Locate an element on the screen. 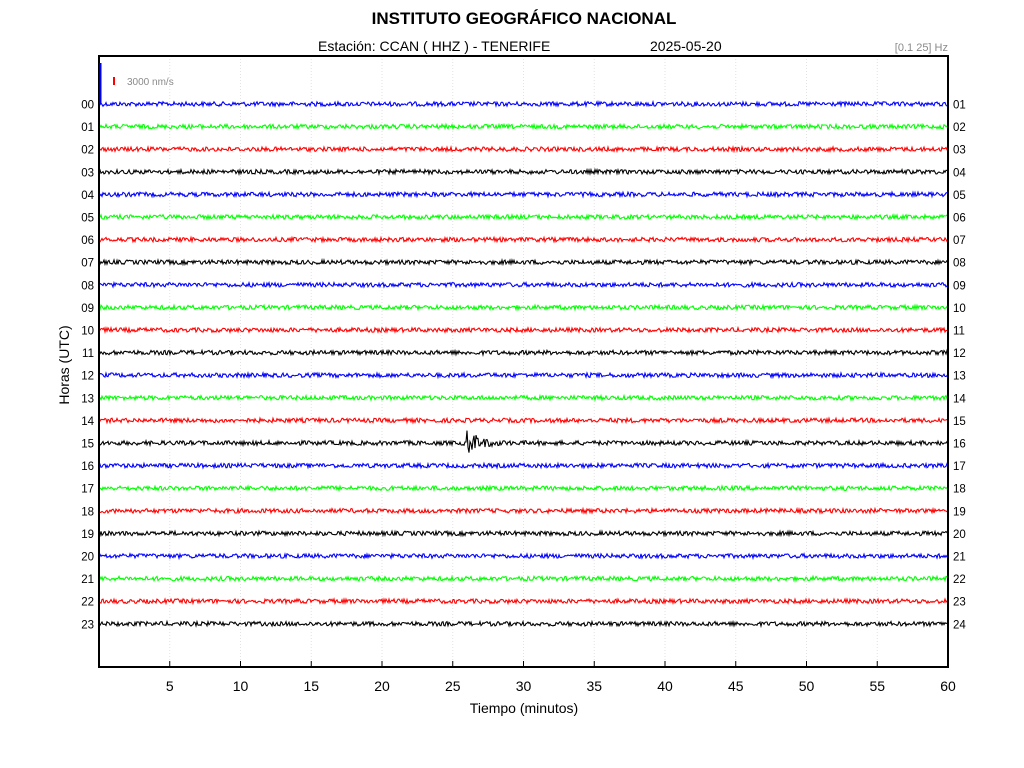 This screenshot has width=1024, height=768. x-tick-label: 5 is located at coordinates (170, 686).